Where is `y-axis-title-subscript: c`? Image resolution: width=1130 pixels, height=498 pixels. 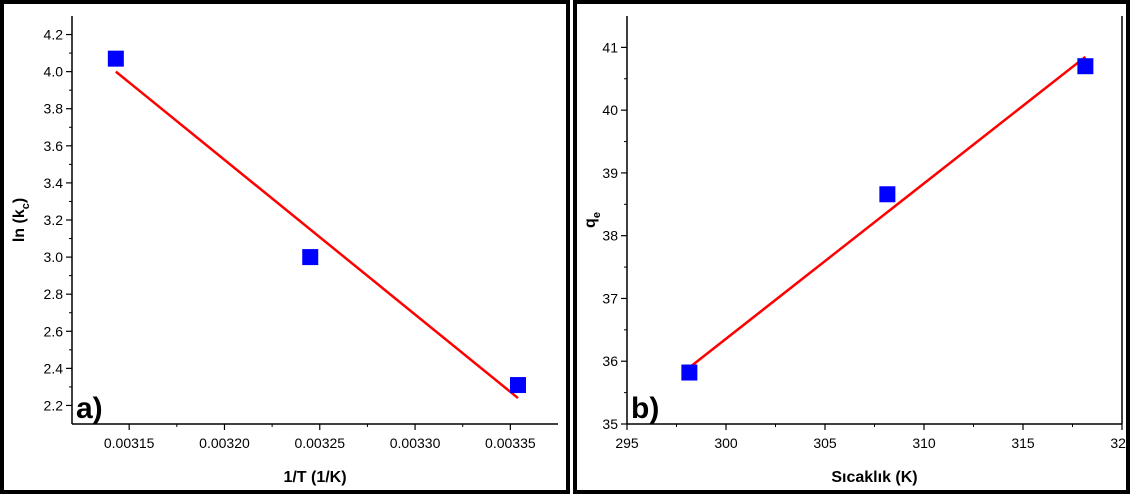
y-axis-title-subscript: c is located at coordinates (26, 206).